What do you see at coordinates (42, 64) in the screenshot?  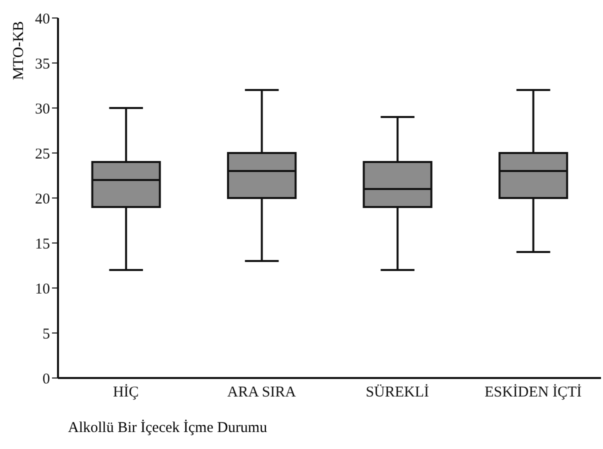 I see `y-tick-label: 35` at bounding box center [42, 64].